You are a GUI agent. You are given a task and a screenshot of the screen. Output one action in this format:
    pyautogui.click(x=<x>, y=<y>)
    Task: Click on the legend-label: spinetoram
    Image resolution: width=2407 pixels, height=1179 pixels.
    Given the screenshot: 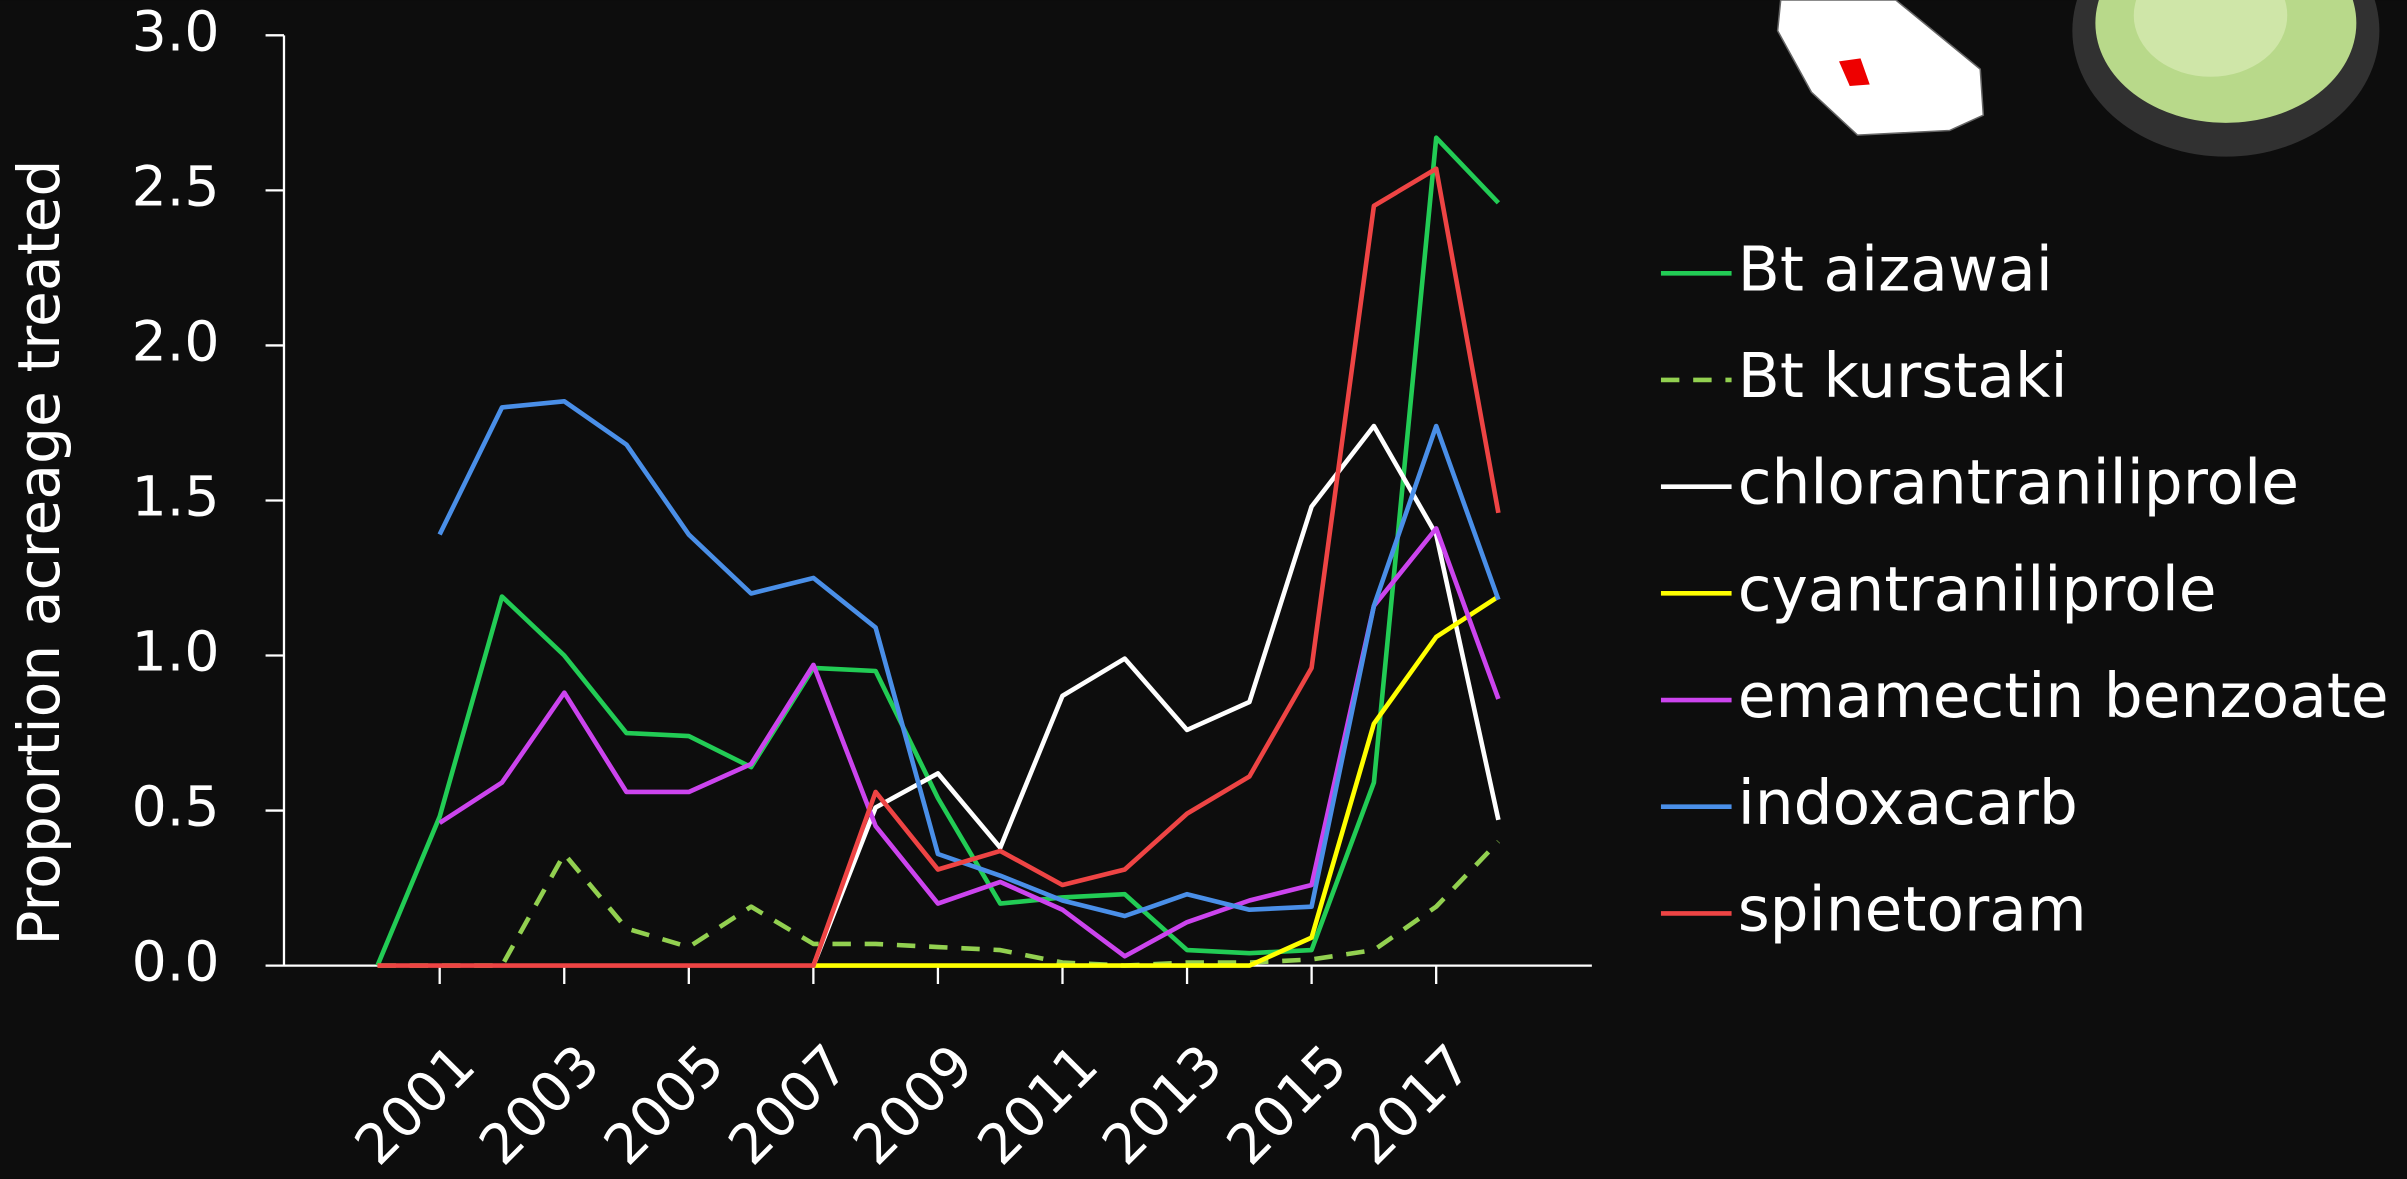 What is the action you would take?
    pyautogui.click(x=1912, y=909)
    